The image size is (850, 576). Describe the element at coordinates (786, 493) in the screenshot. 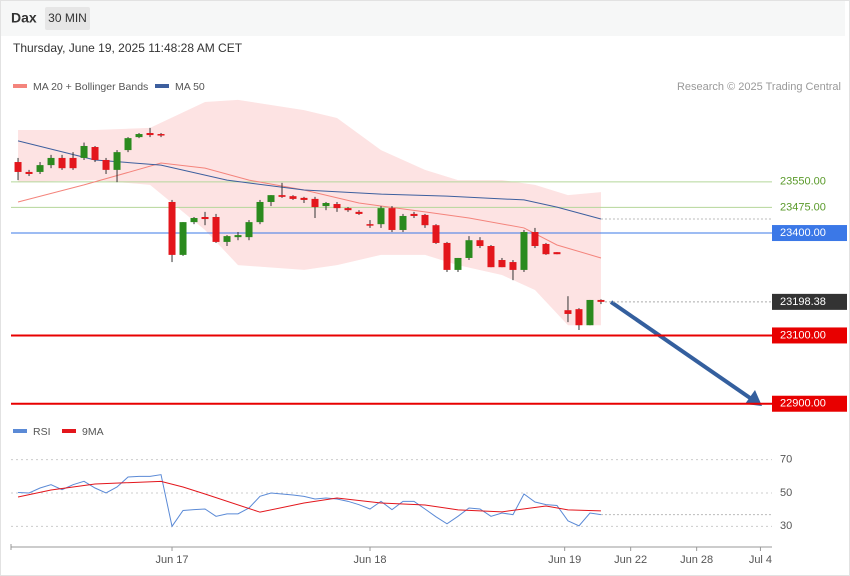

I see `y-tick-label: 50` at that location.